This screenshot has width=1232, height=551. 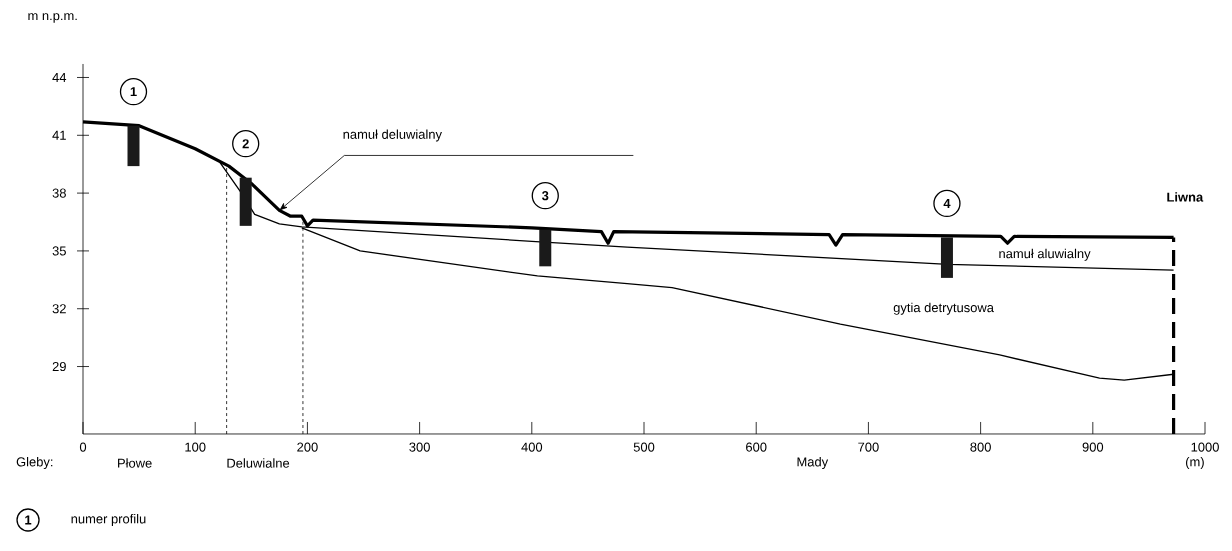 I want to click on x-axis-title: (m), so click(x=1195, y=463).